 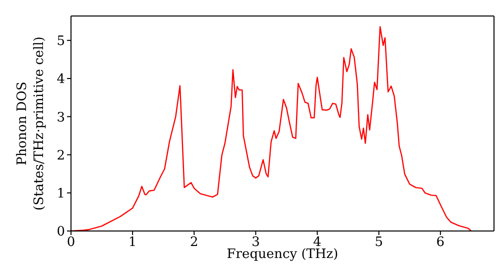 What do you see at coordinates (31, 123) in the screenshot?
I see `y-axis-title: Phonon DOS (States/THz·primitive cell)` at bounding box center [31, 123].